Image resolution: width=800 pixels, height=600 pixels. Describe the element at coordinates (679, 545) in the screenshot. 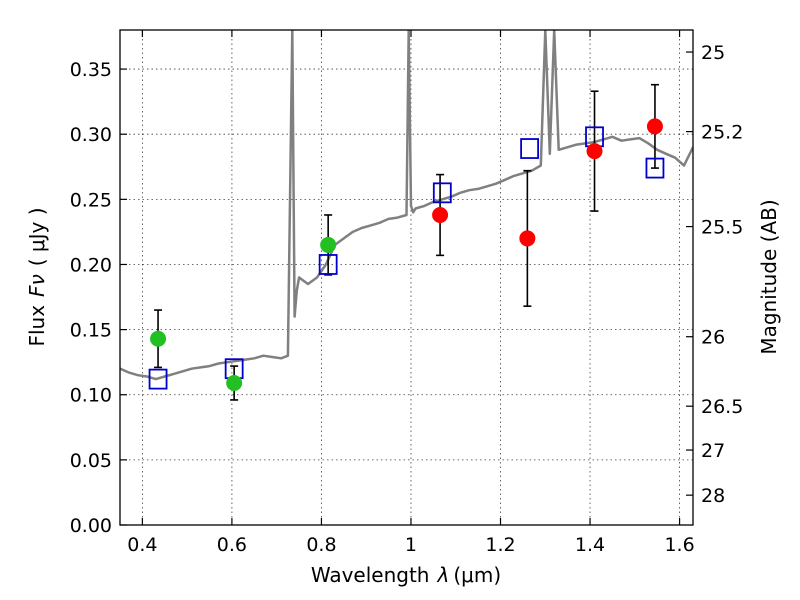

I see `x-tick-label: 1.6` at that location.